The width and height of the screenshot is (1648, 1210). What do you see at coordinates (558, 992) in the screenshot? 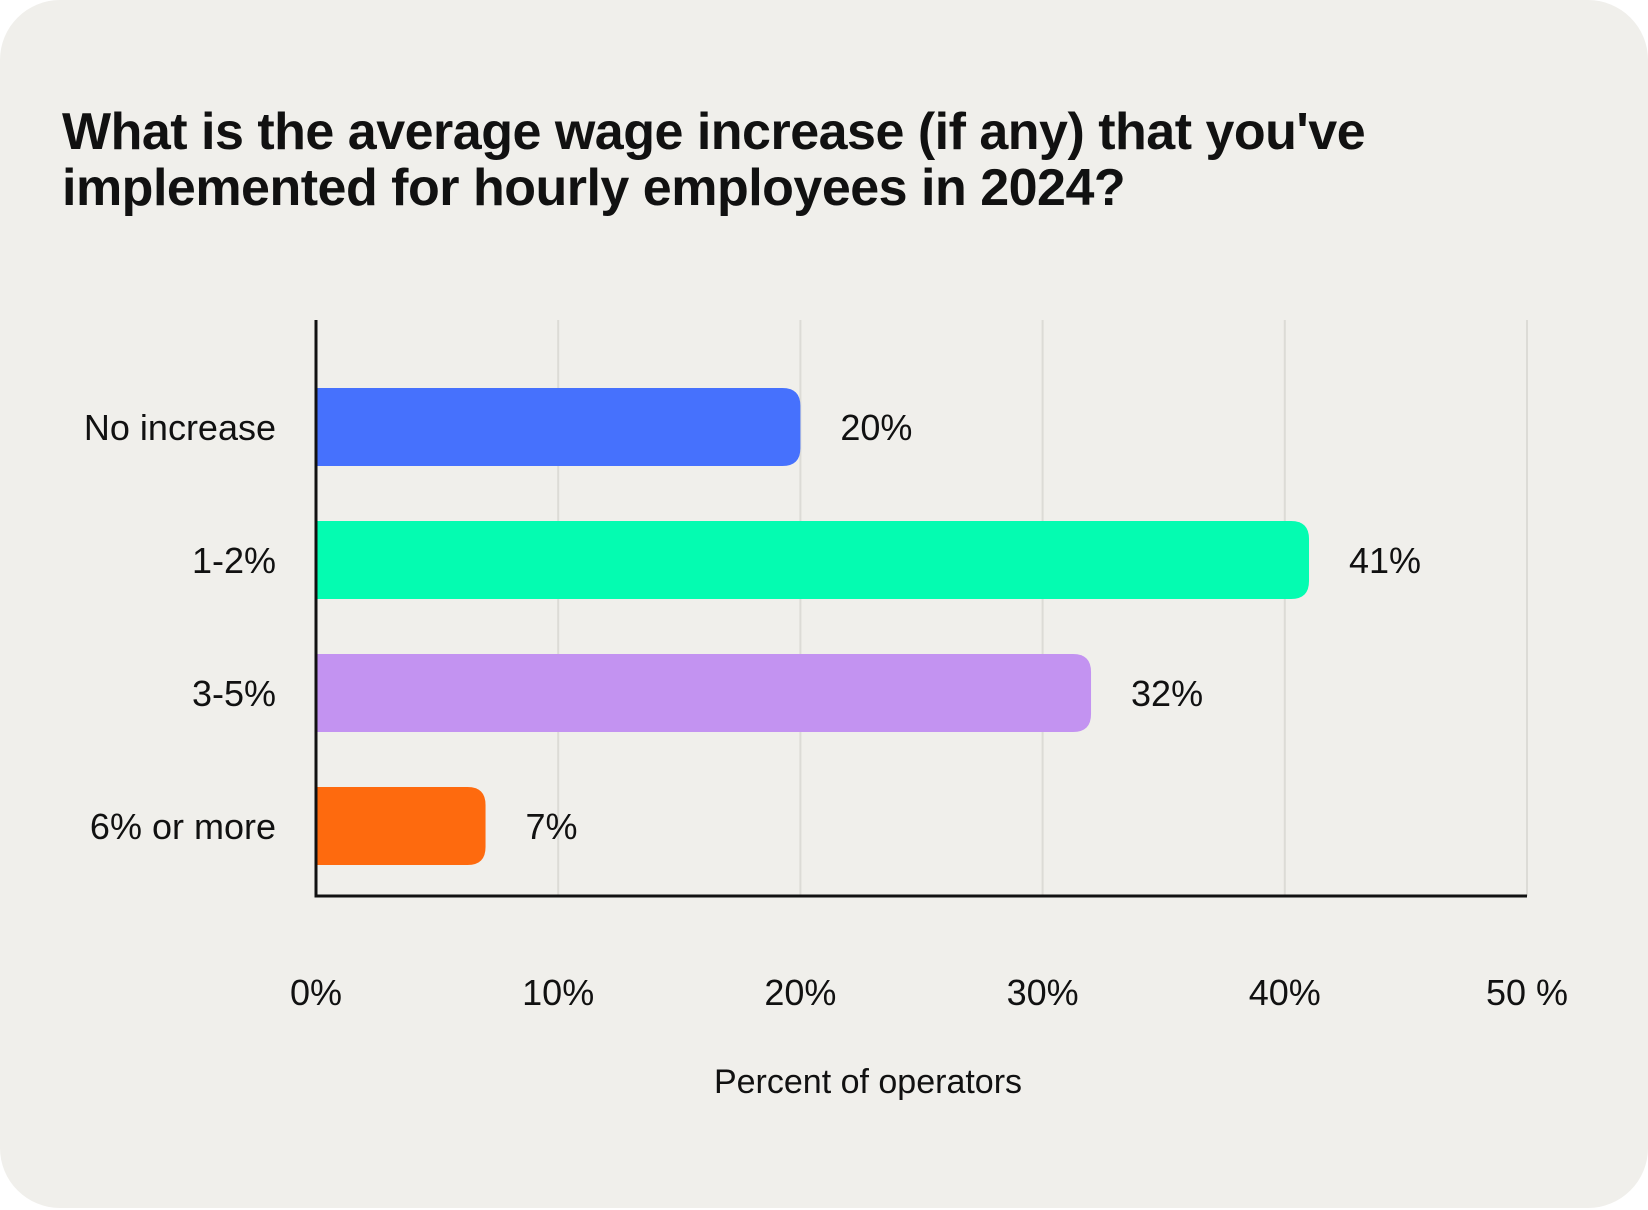
I see `x-tick-label: 10%` at bounding box center [558, 992].